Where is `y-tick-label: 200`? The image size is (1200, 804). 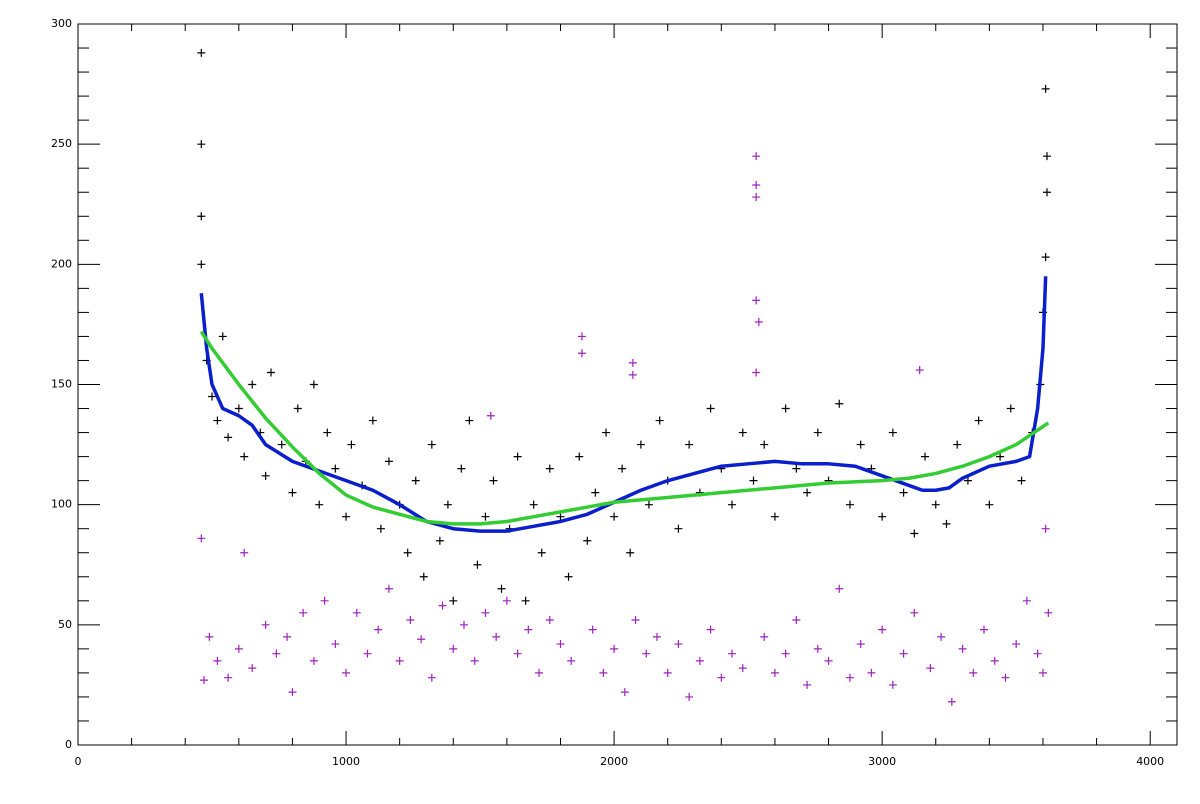
y-tick-label: 200 is located at coordinates (61, 263).